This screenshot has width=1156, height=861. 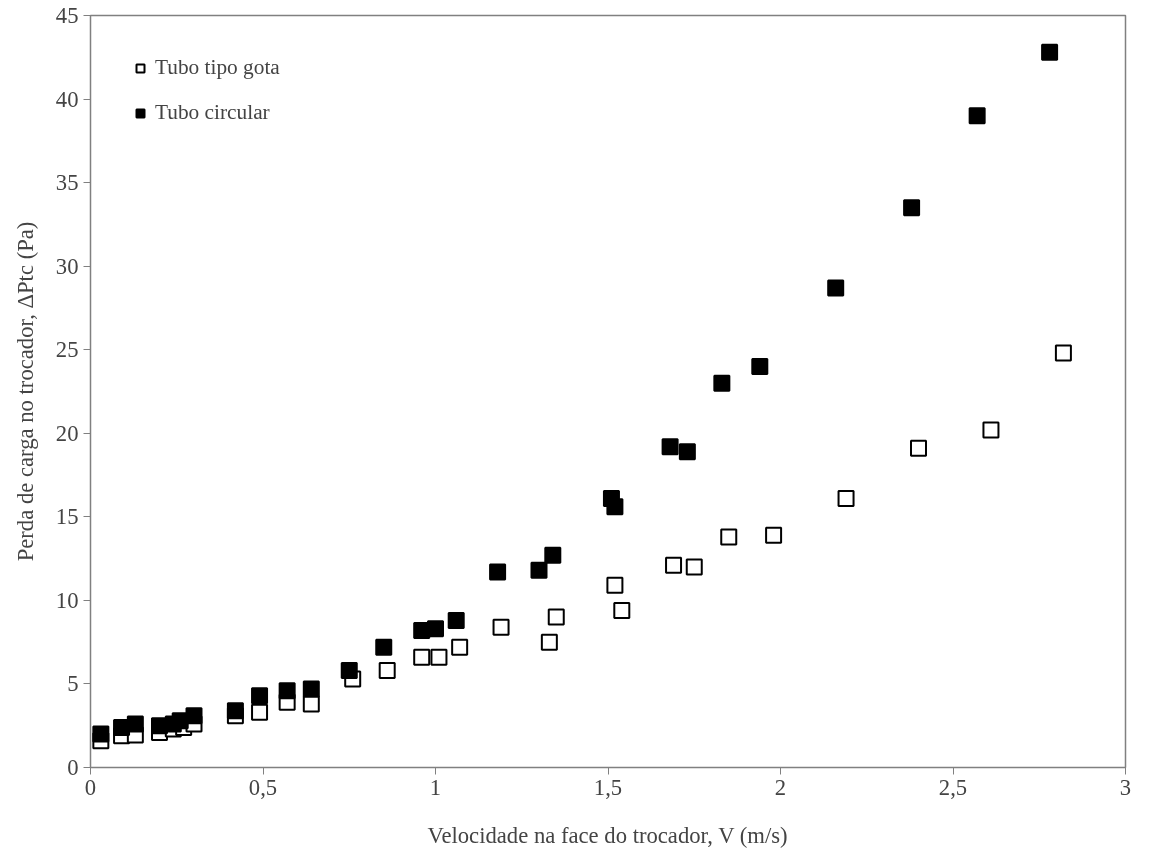 What do you see at coordinates (67, 99) in the screenshot?
I see `y-tick-label: 40` at bounding box center [67, 99].